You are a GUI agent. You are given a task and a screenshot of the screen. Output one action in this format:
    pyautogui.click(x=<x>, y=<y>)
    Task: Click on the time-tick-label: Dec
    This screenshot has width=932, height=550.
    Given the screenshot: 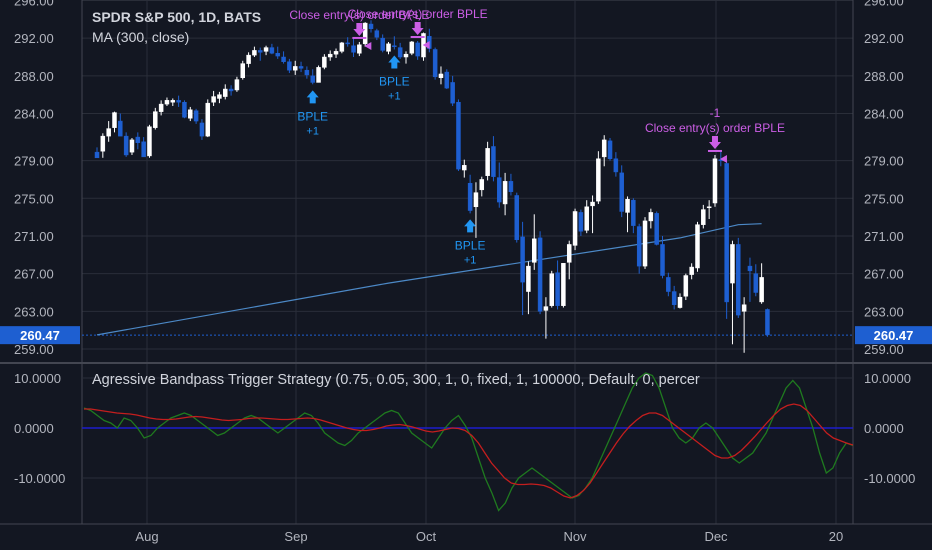 What is the action you would take?
    pyautogui.click(x=716, y=536)
    